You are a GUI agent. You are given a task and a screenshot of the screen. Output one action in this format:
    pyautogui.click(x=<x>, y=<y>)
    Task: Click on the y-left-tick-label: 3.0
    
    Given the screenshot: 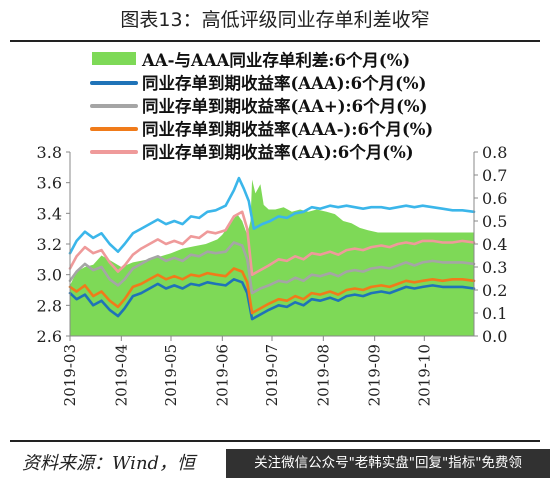 What is the action you would take?
    pyautogui.click(x=49, y=275)
    